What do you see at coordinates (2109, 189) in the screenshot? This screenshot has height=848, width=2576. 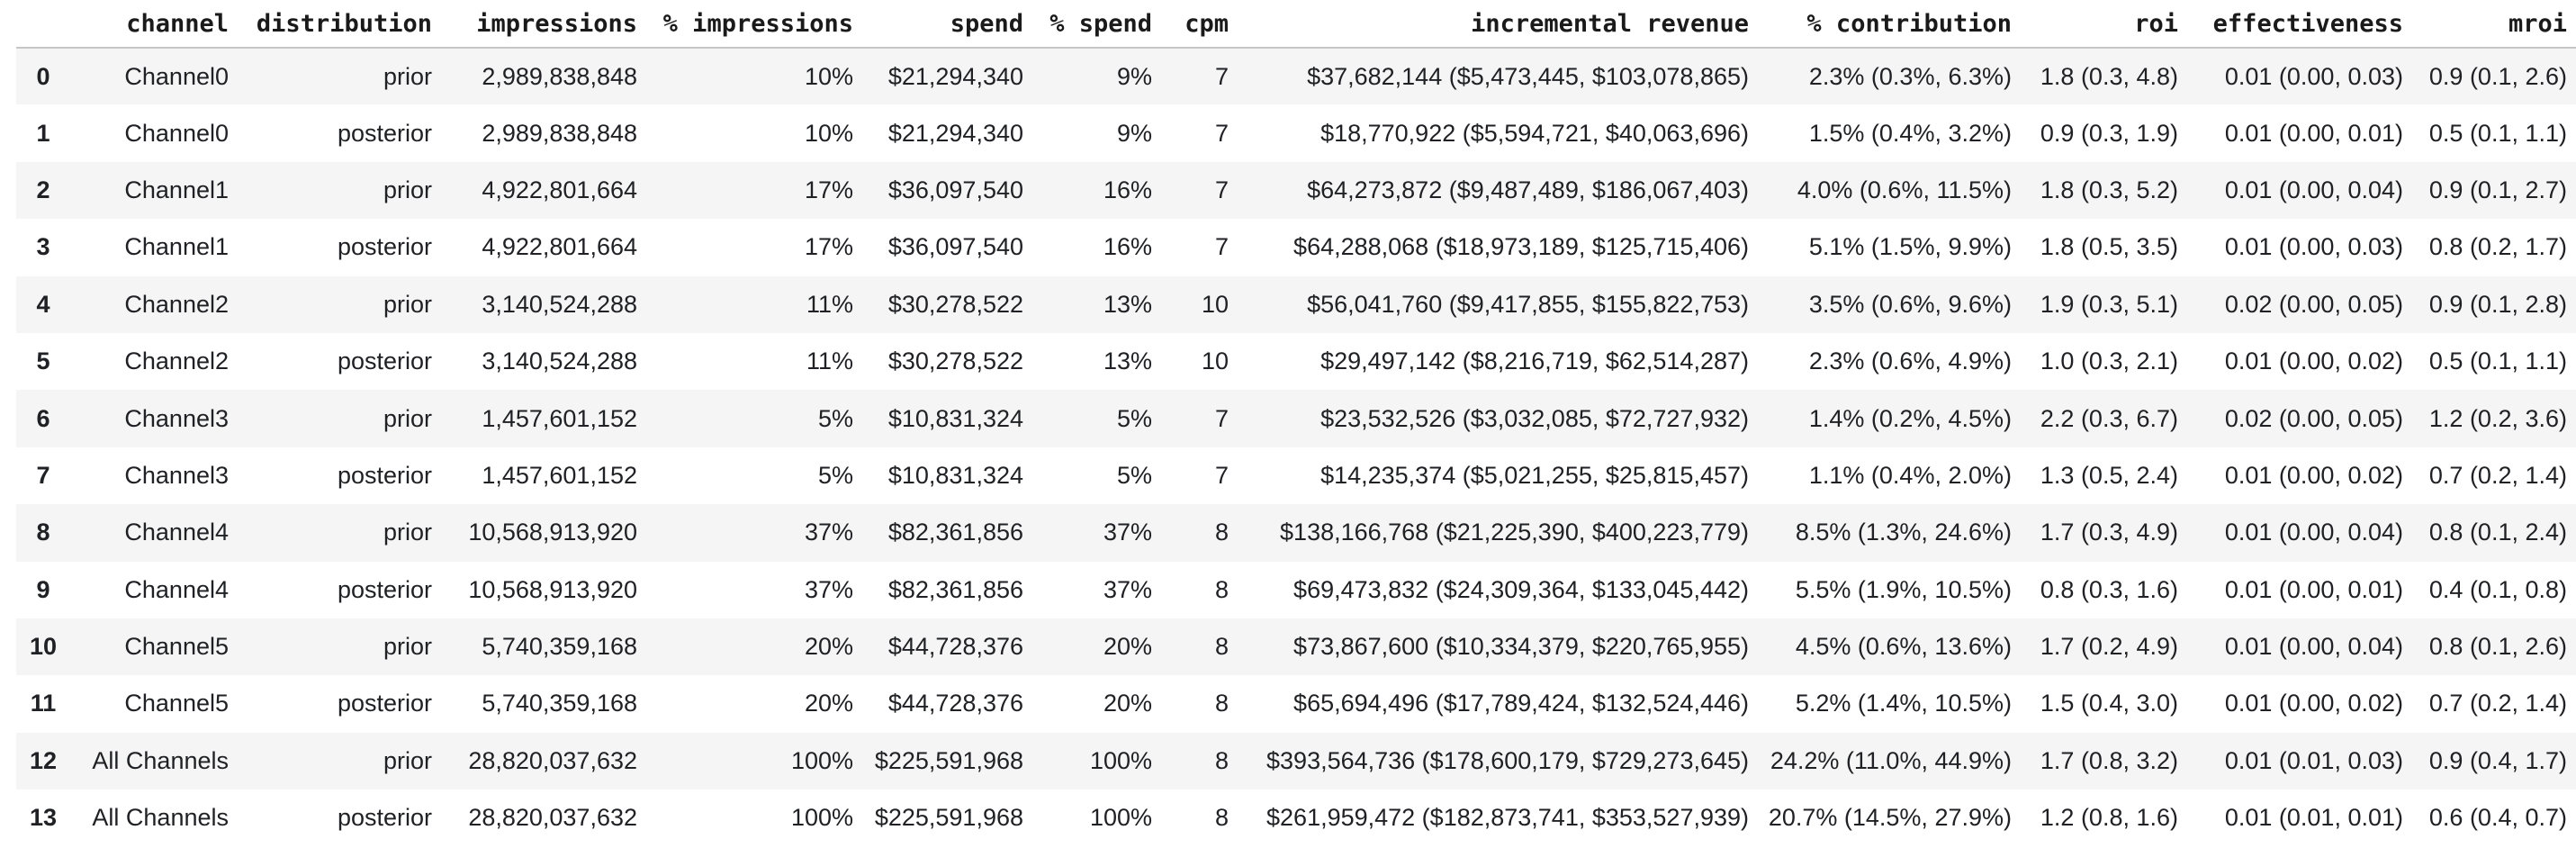 I see `cell-roi: 1.8 (0.3, 5.2)` at bounding box center [2109, 189].